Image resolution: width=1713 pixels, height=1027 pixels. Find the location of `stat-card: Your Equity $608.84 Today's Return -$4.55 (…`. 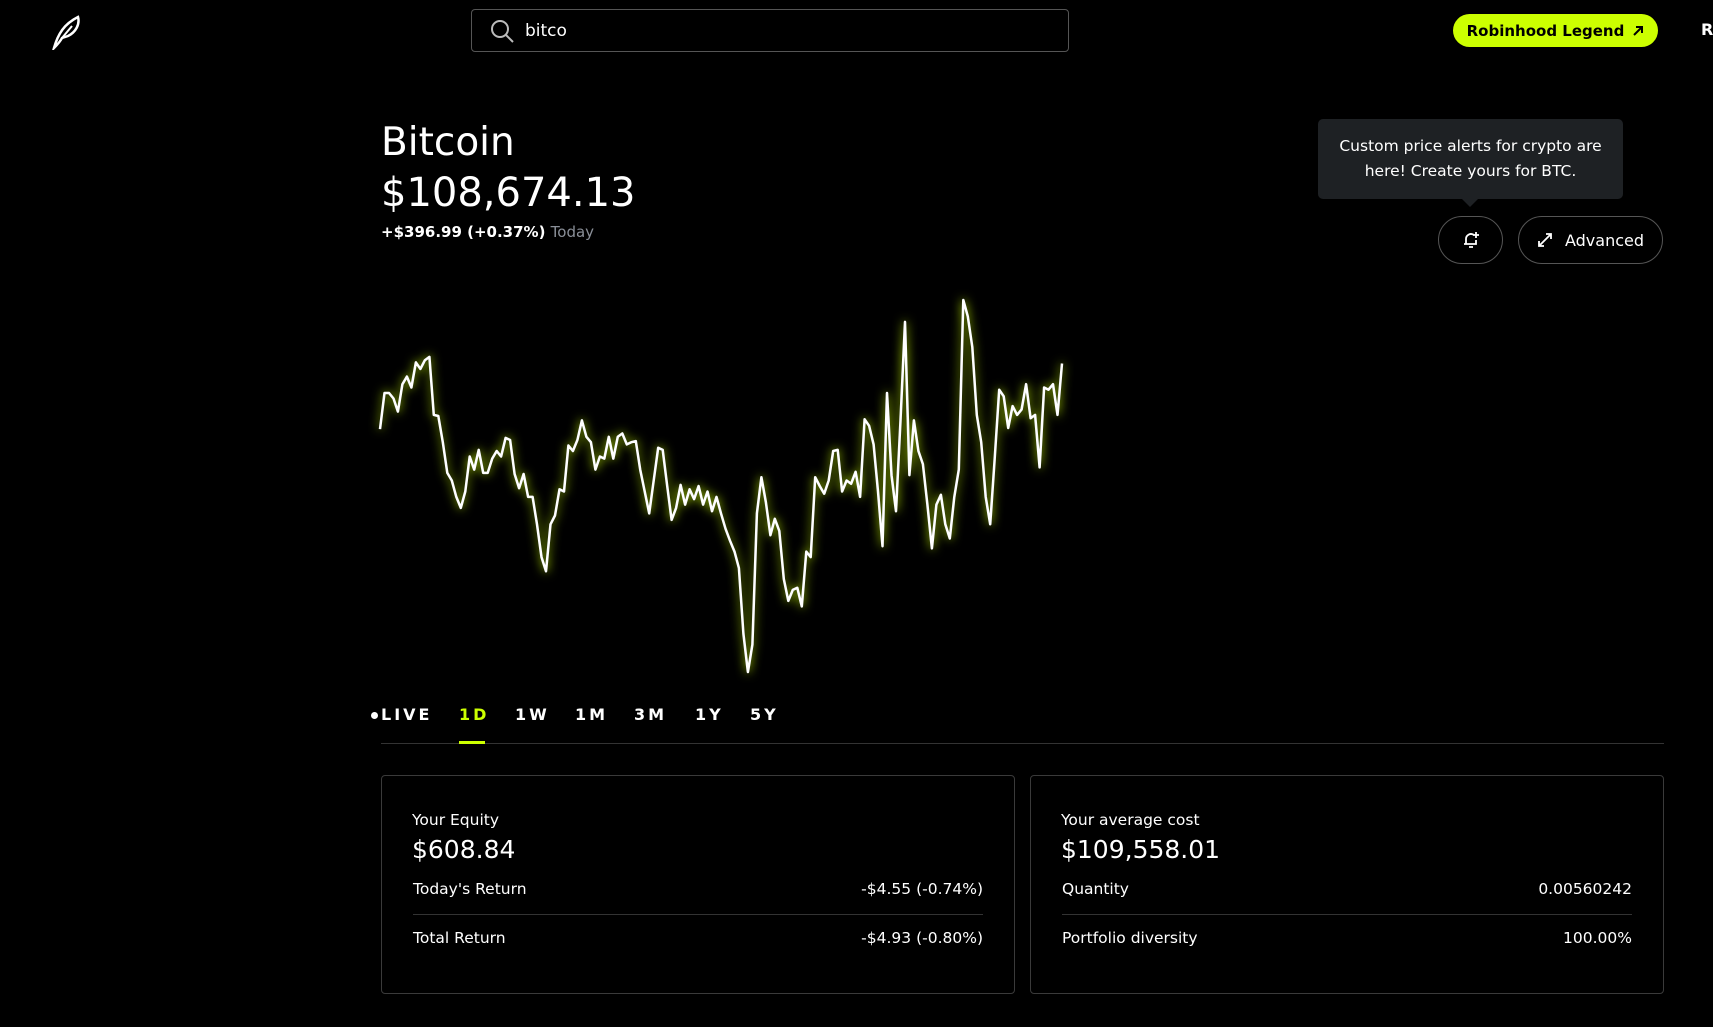

stat-card: Your Equity $608.84 Today's Return -$4.55 (… is located at coordinates (698, 884).